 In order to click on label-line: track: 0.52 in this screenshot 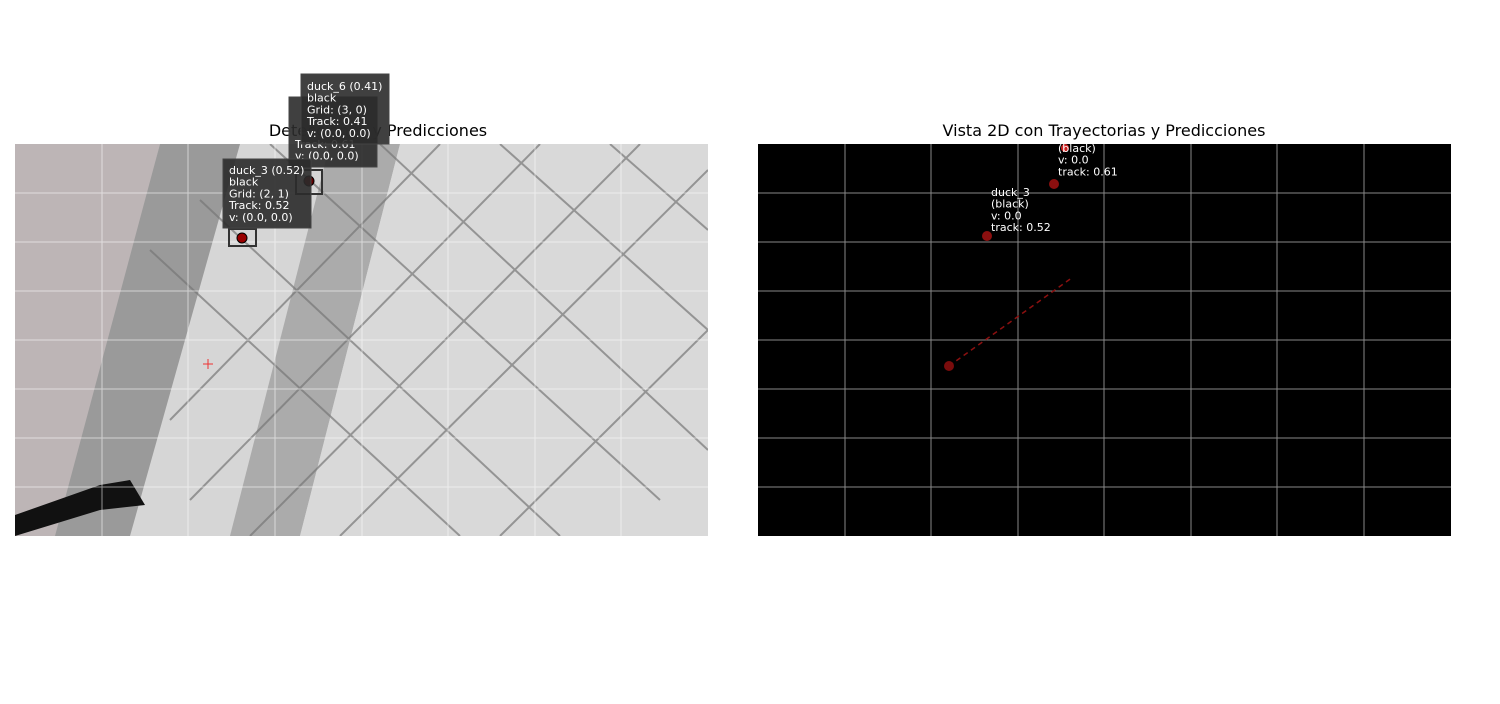, I will do `click(1021, 227)`.